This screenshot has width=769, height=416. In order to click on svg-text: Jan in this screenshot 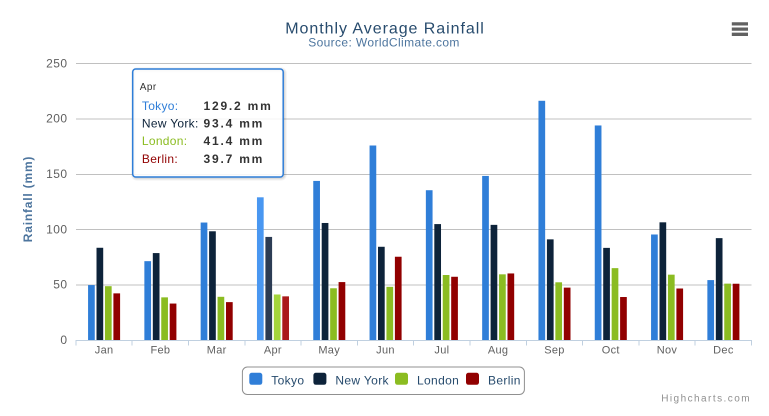, I will do `click(104, 351)`.